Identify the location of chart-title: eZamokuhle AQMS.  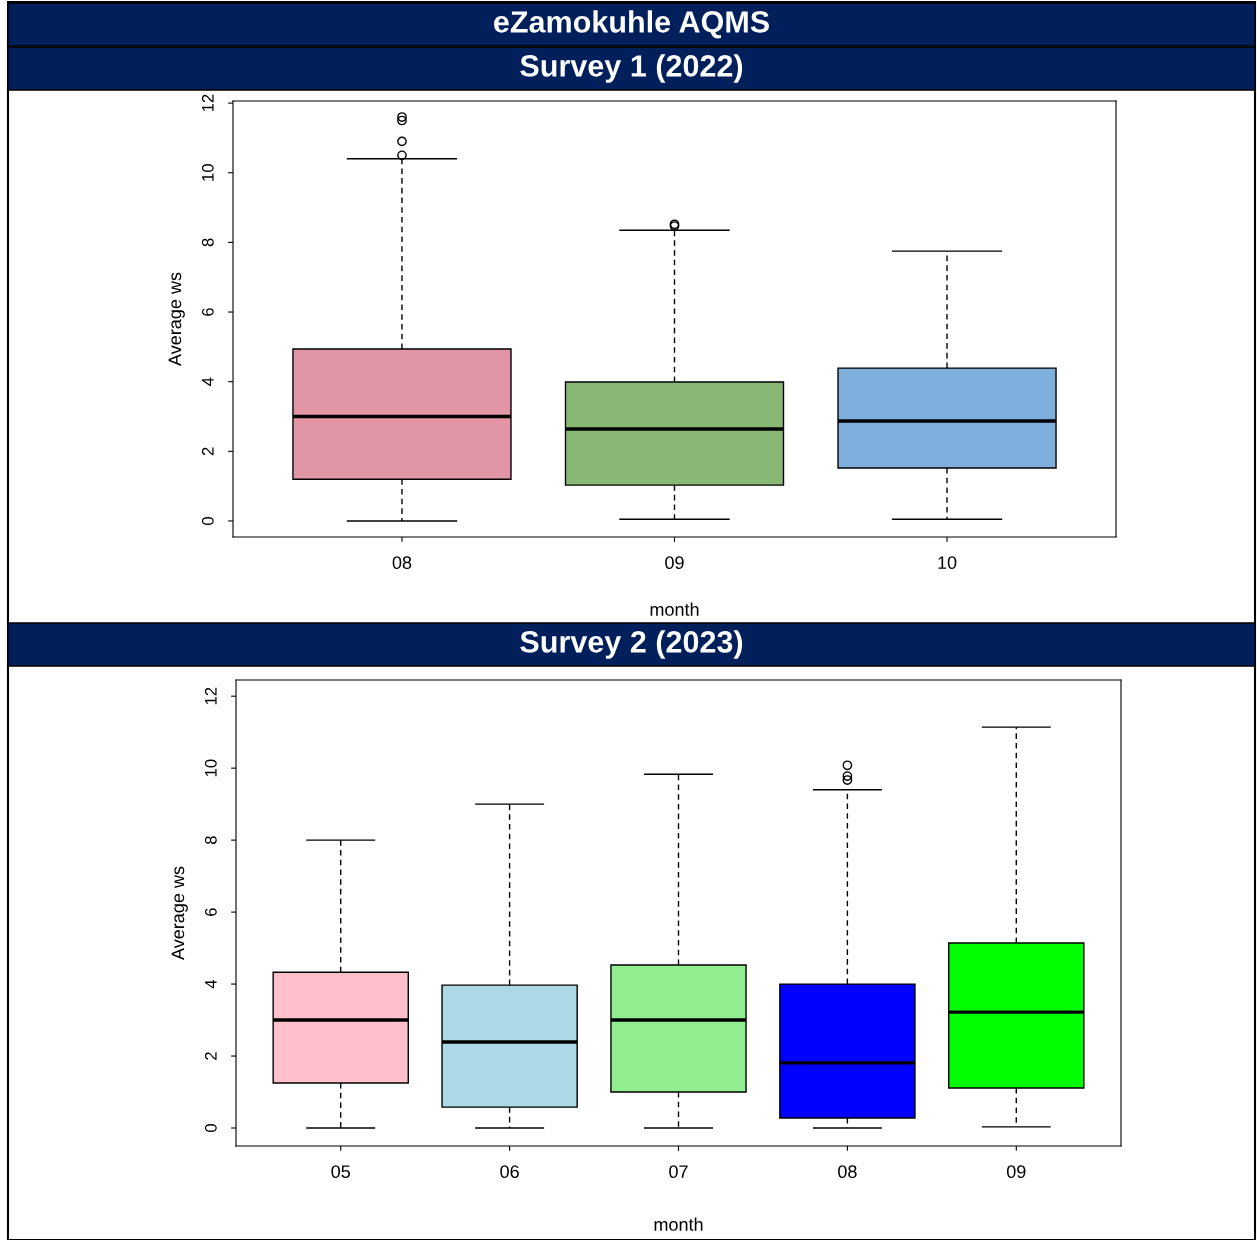
(631, 24).